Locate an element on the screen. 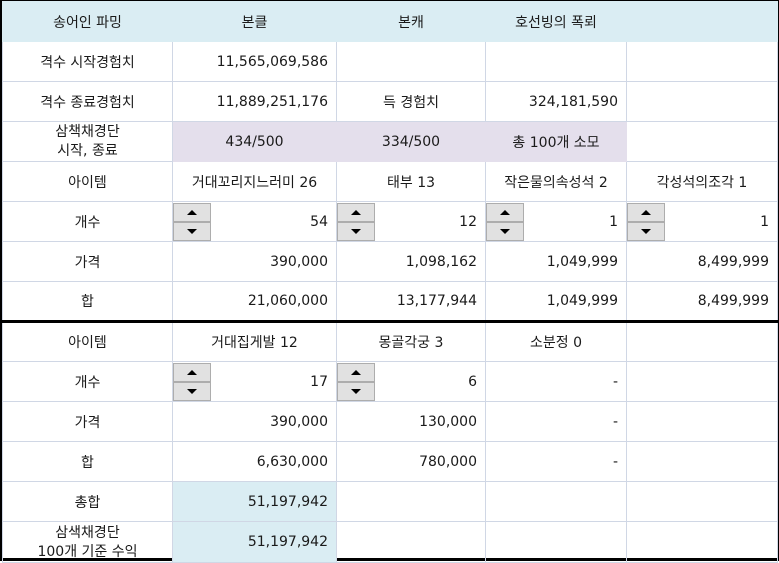 This screenshot has height=563, width=779. s1-item-name: 태부 13 is located at coordinates (411, 181).